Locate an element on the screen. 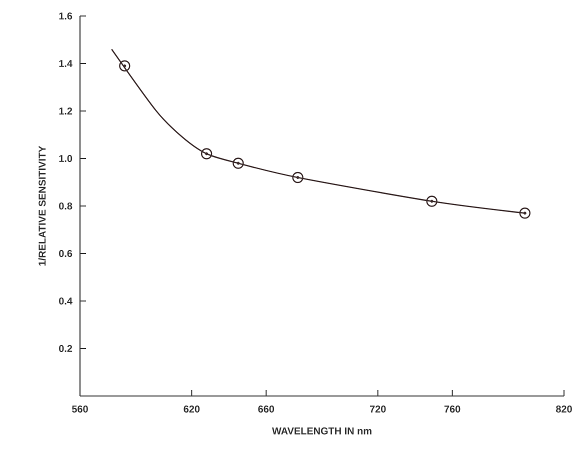 Image resolution: width=582 pixels, height=459 pixels. y-tick-label: 0.2 is located at coordinates (65, 348).